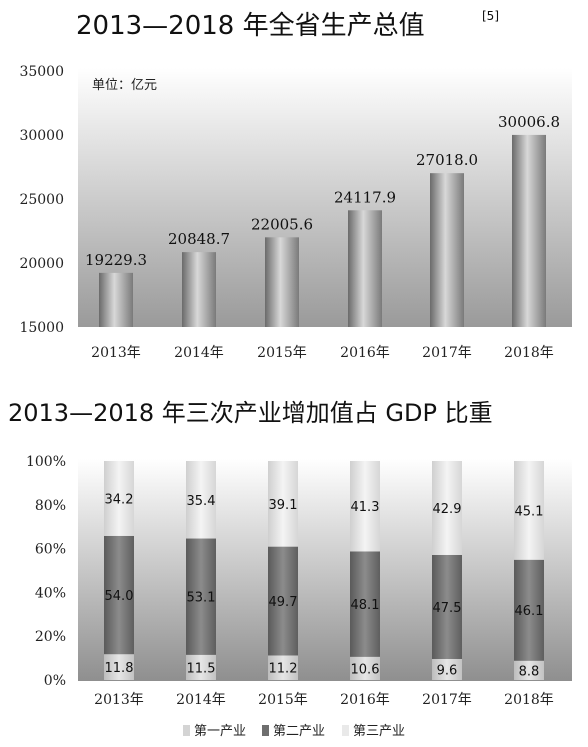 The image size is (588, 747). I want to click on industry-segment-label: 9.6, so click(447, 670).